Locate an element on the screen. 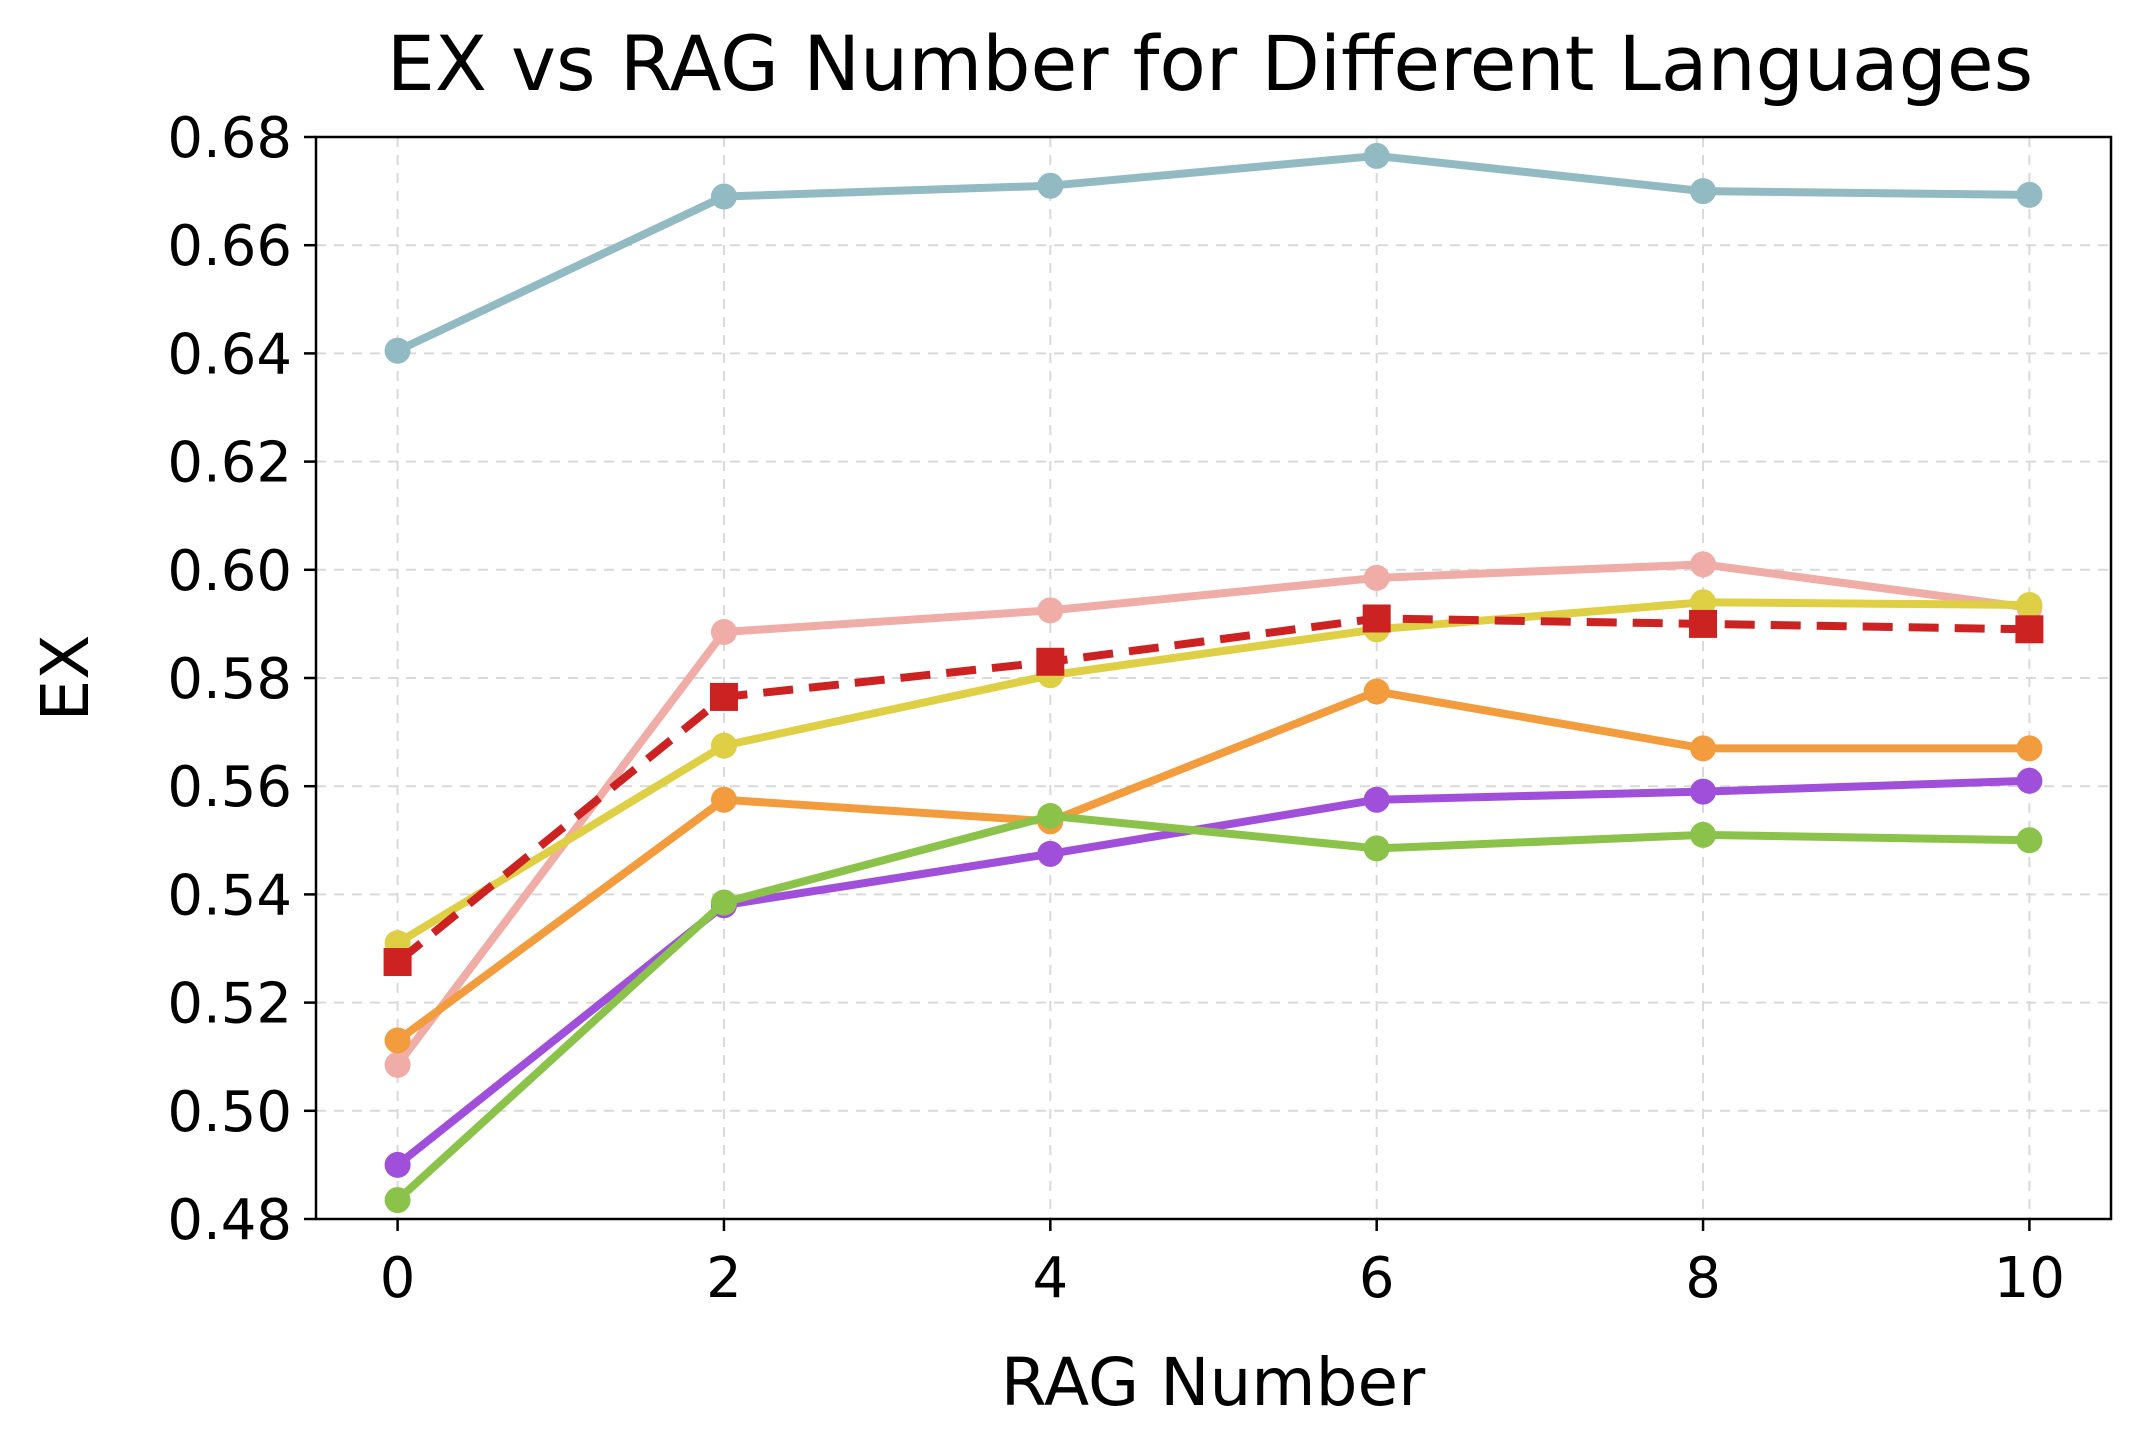  y-tick-label: 0.48 is located at coordinates (229, 1220).